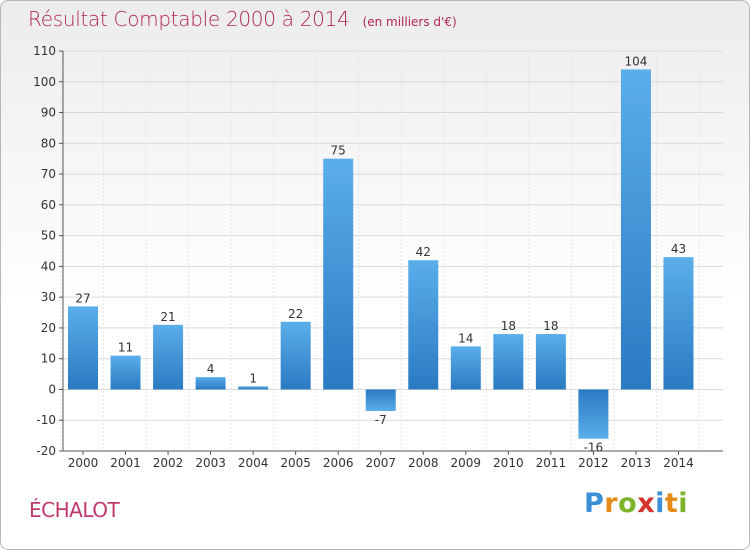 The image size is (750, 550). Describe the element at coordinates (125, 372) in the screenshot. I see `bar-2001` at that location.